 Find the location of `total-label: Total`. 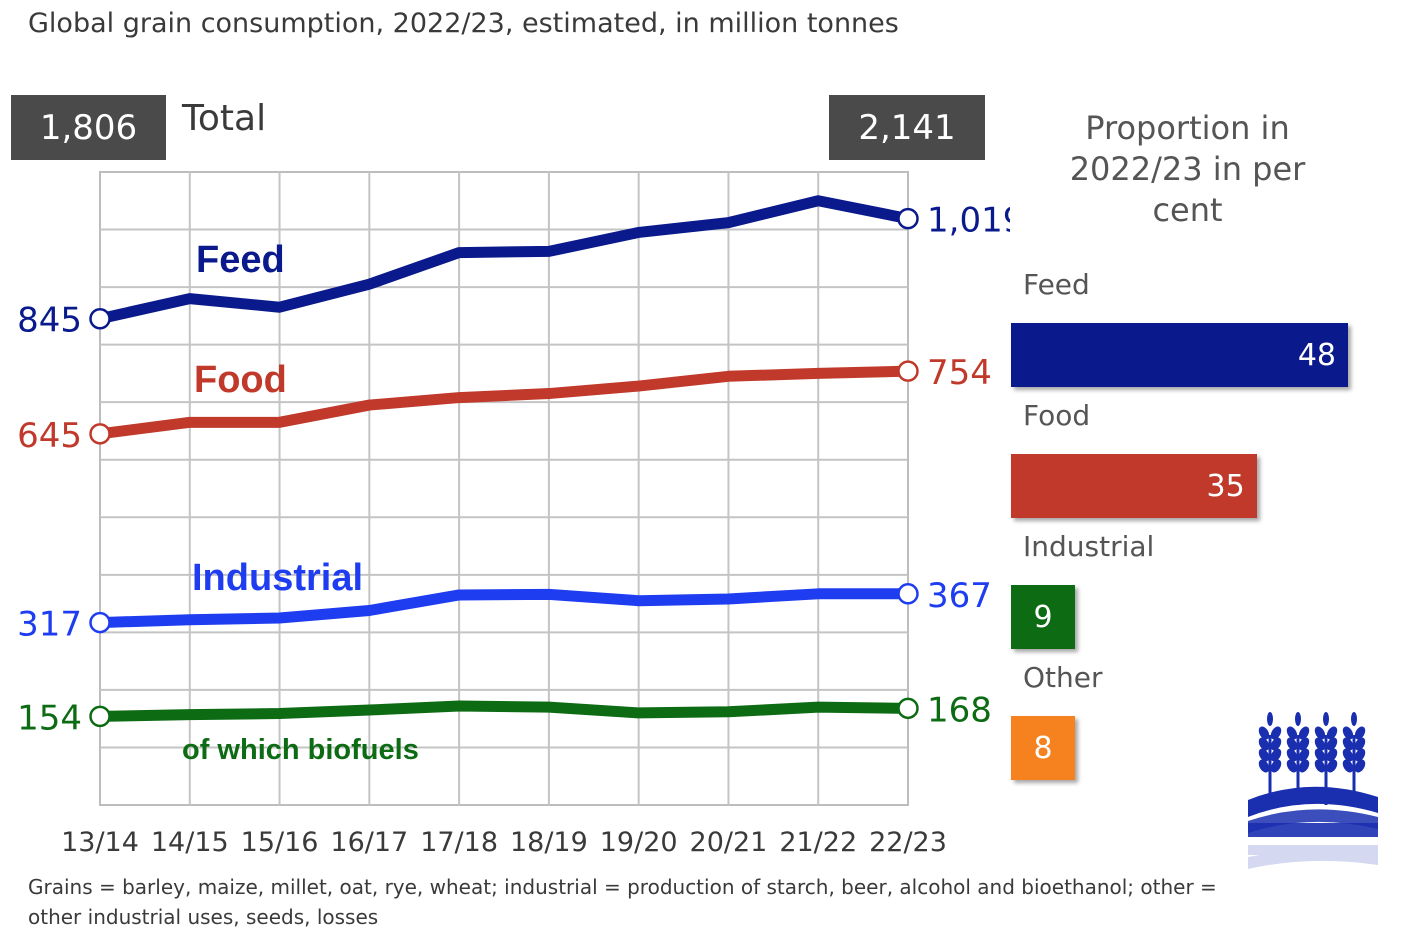

total-label: Total is located at coordinates (224, 118).